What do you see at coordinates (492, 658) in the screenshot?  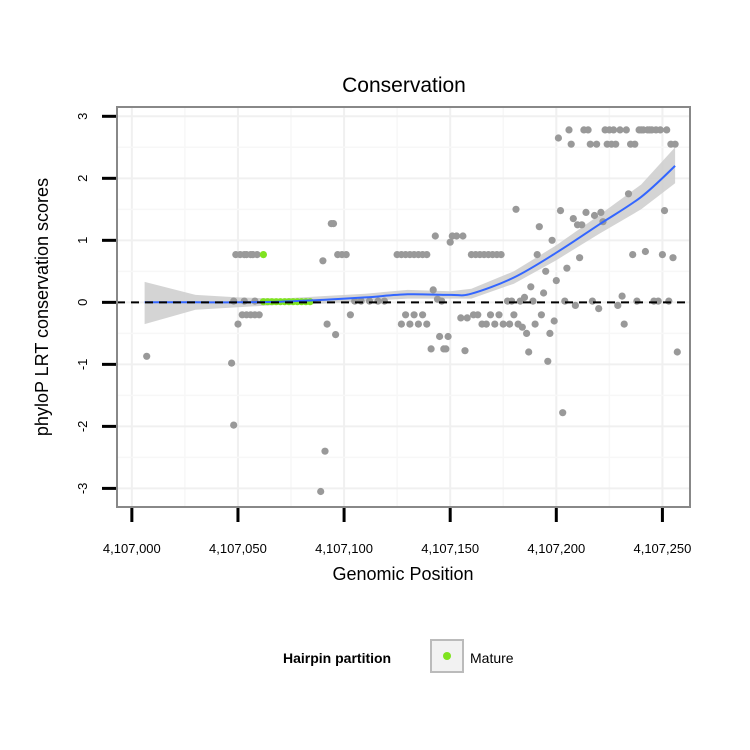 I see `legend-label-mature: Mature` at bounding box center [492, 658].